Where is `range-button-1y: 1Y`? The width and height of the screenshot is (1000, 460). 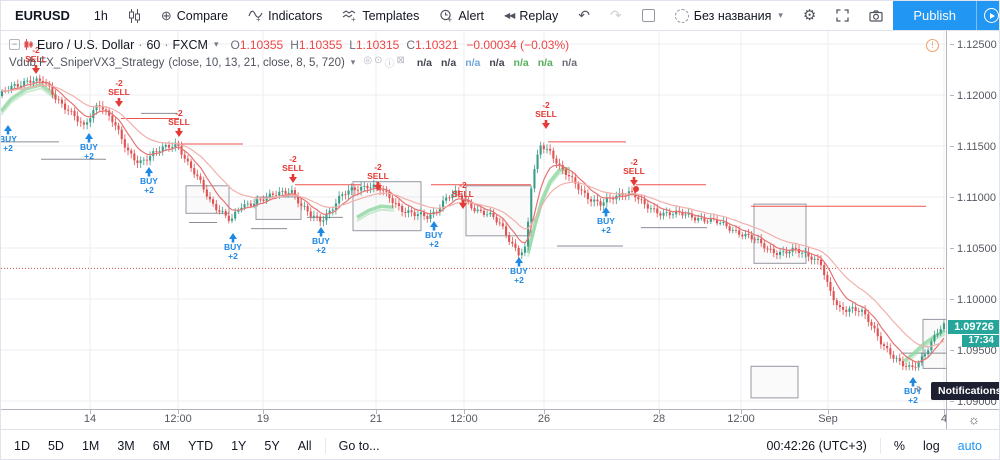 range-button-1y: 1Y is located at coordinates (239, 445).